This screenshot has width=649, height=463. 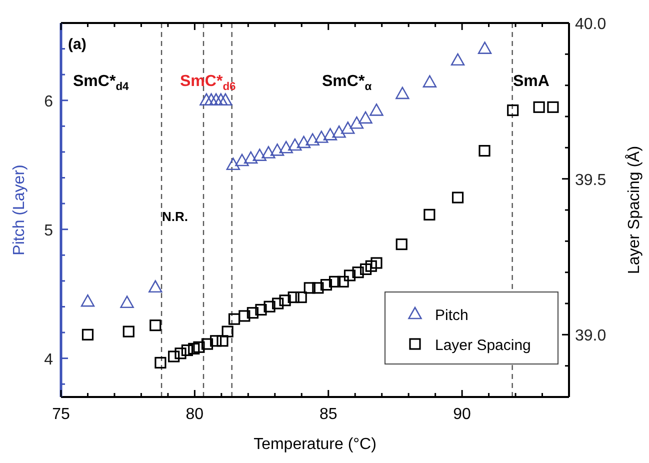 I want to click on legend-label: Layer Spacing, so click(x=483, y=345).